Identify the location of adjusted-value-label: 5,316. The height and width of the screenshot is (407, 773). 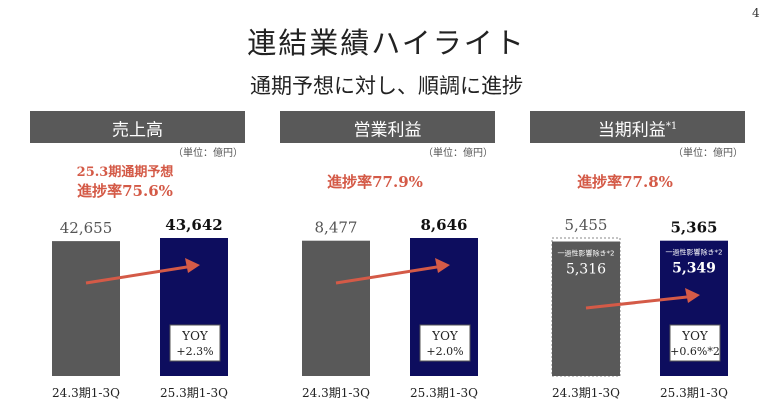
(586, 270).